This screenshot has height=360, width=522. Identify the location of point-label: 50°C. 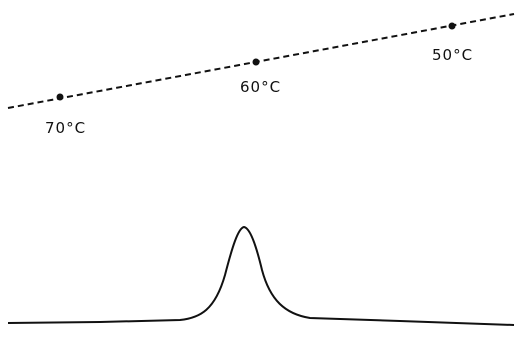
(452, 55).